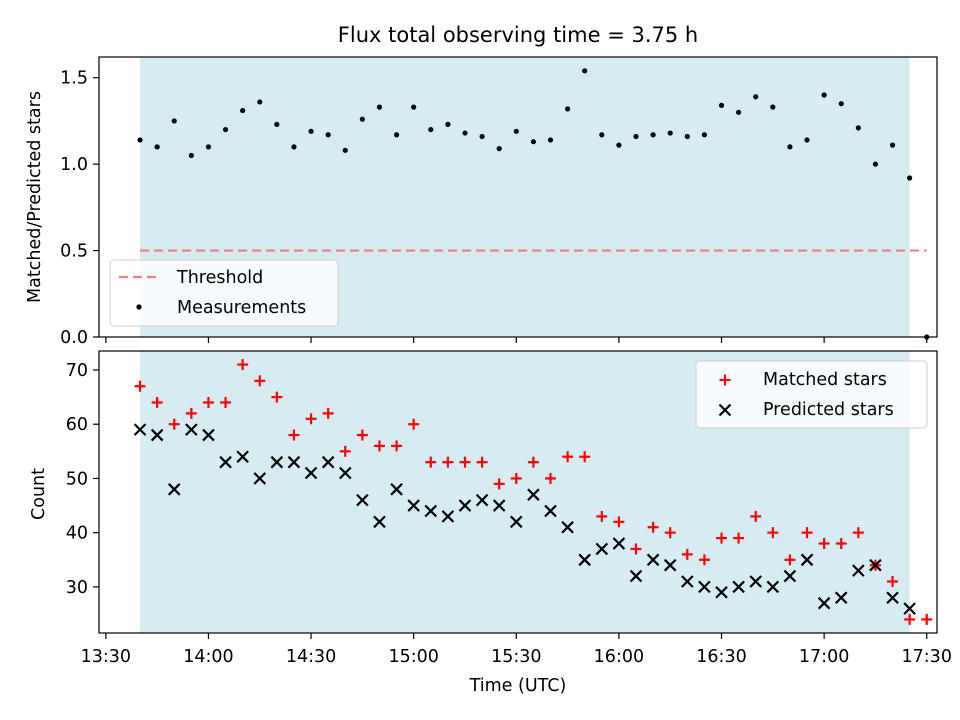 The width and height of the screenshot is (960, 720). I want to click on bottom-y-axis-label: Count, so click(39, 494).